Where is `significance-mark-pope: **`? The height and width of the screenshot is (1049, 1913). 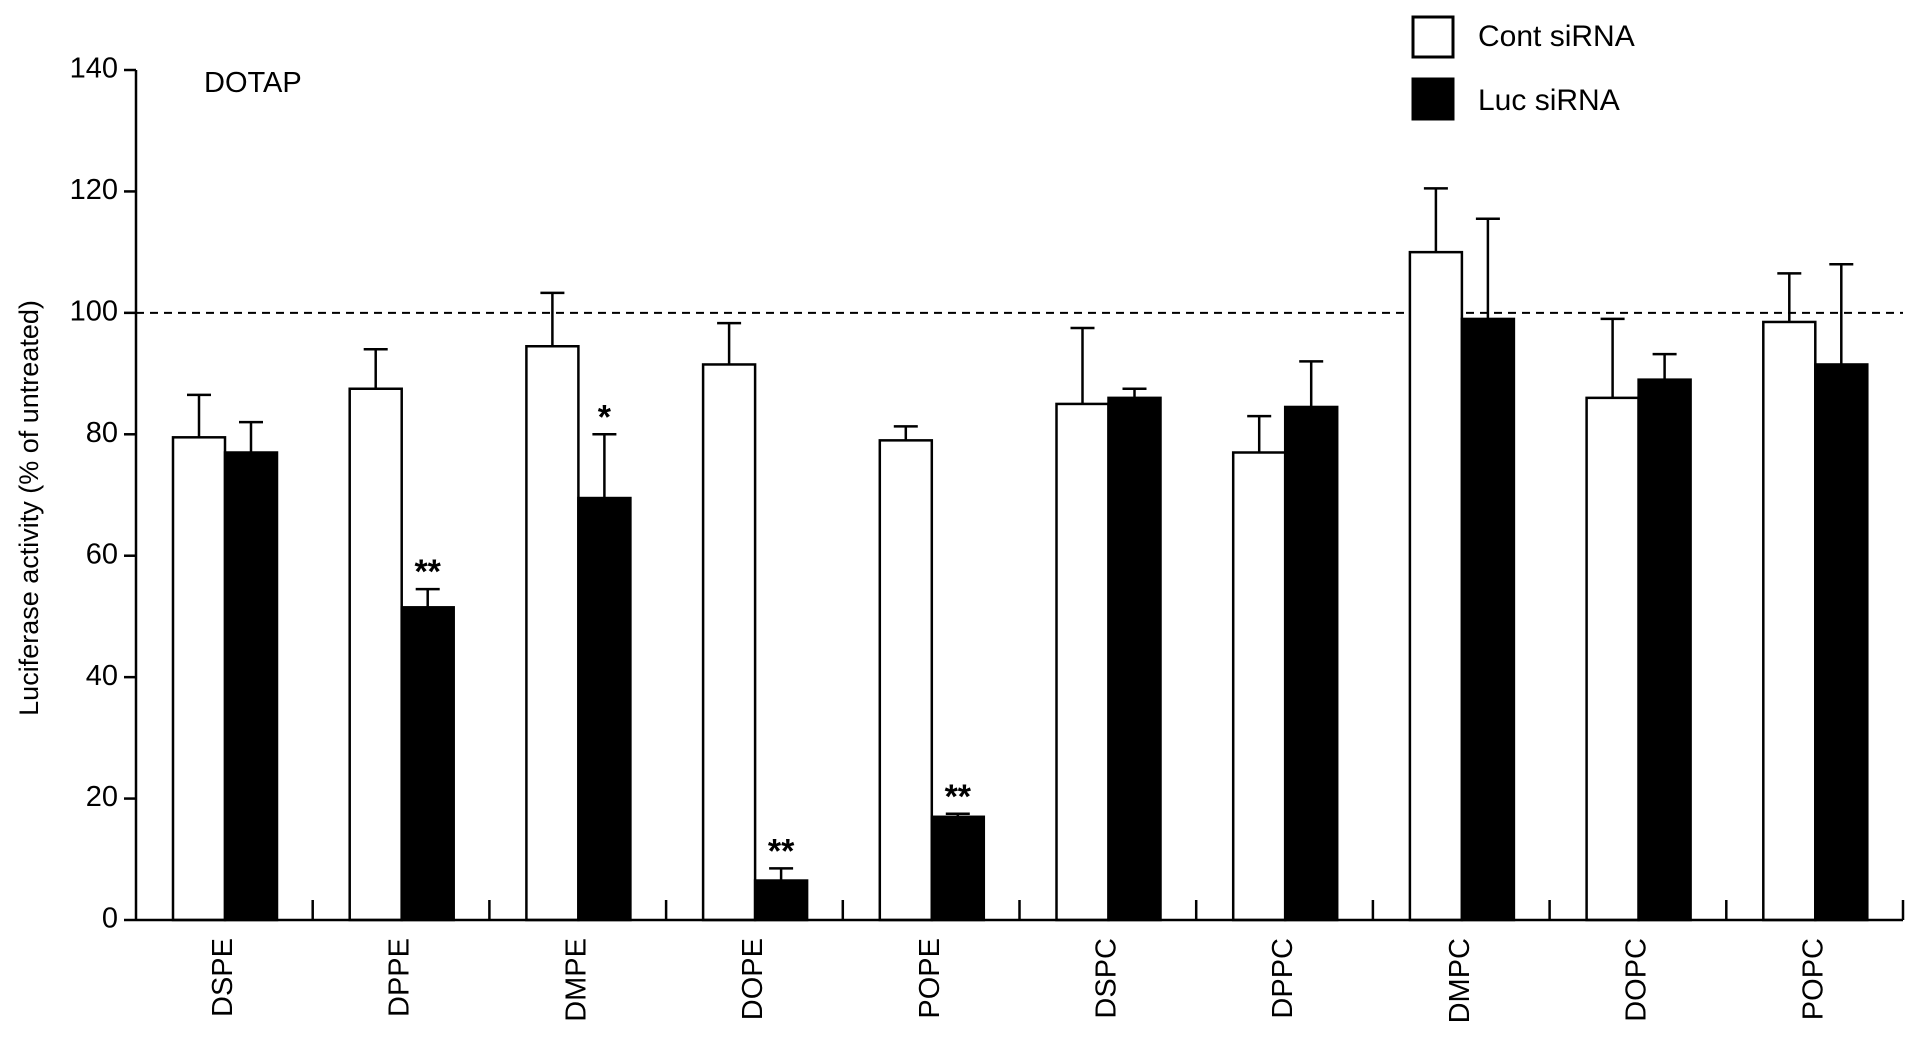
significance-mark-pope: ** is located at coordinates (958, 797).